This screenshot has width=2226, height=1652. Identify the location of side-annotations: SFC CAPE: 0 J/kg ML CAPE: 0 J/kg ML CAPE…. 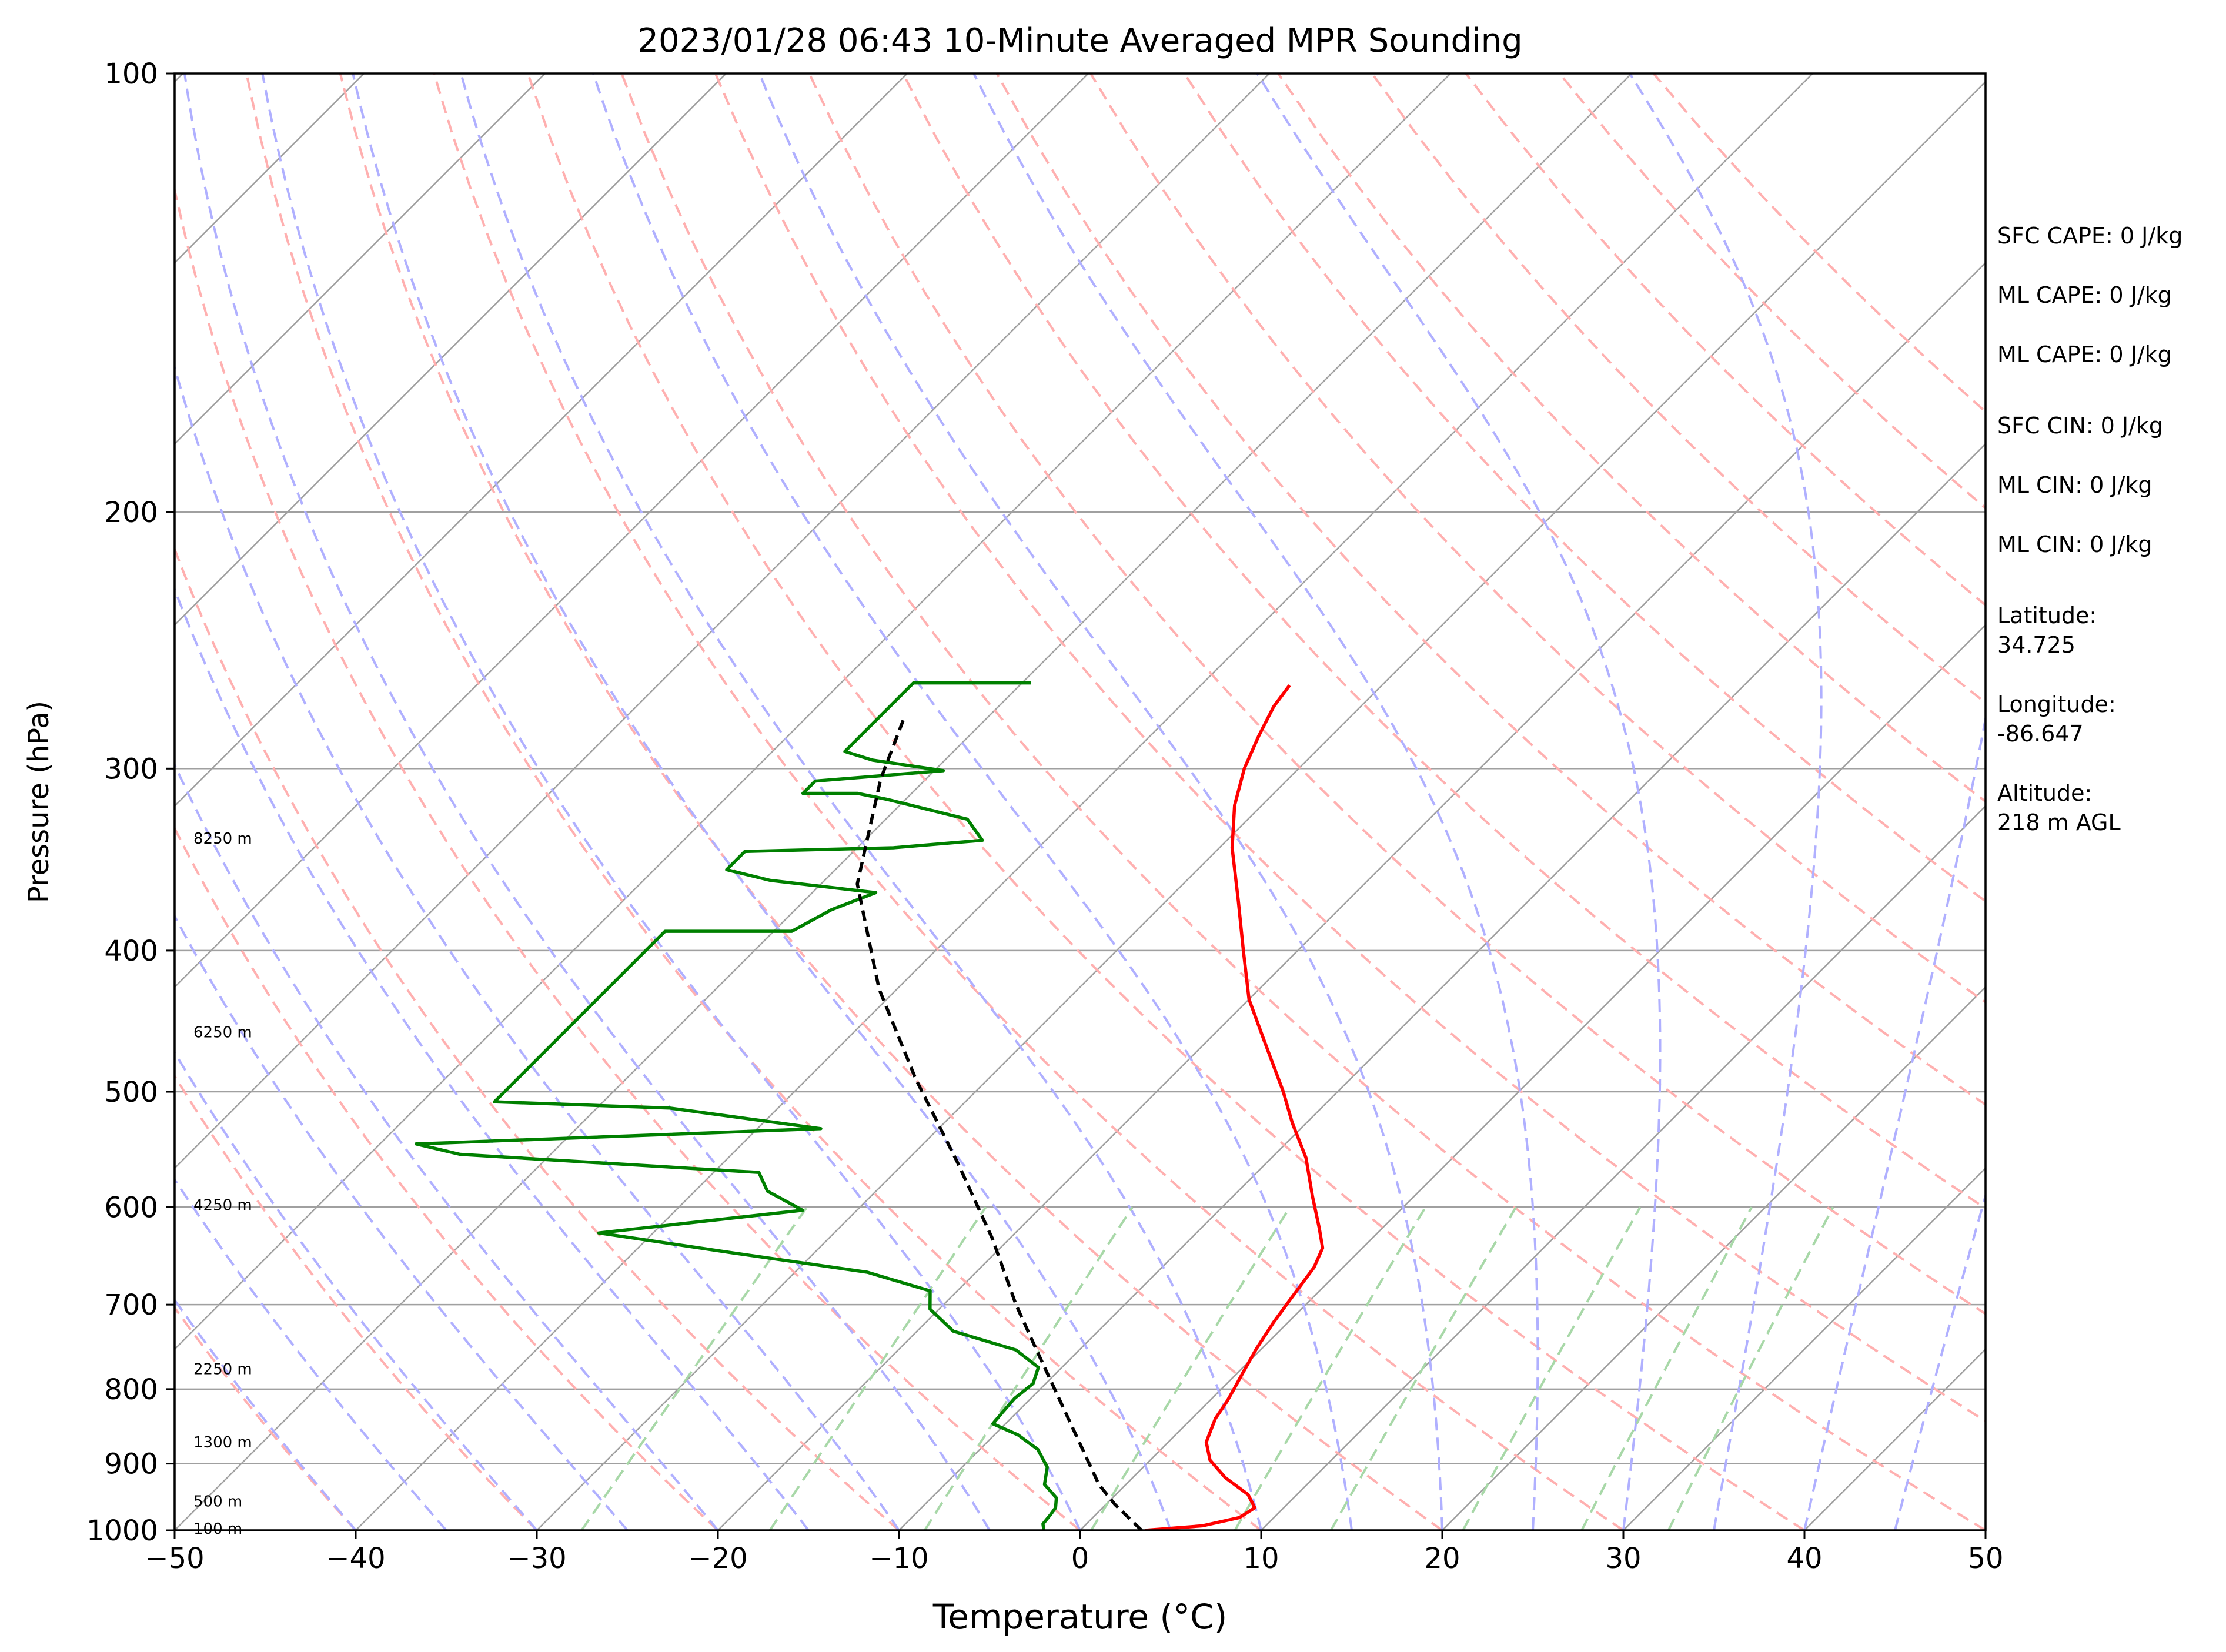
(2089, 529).